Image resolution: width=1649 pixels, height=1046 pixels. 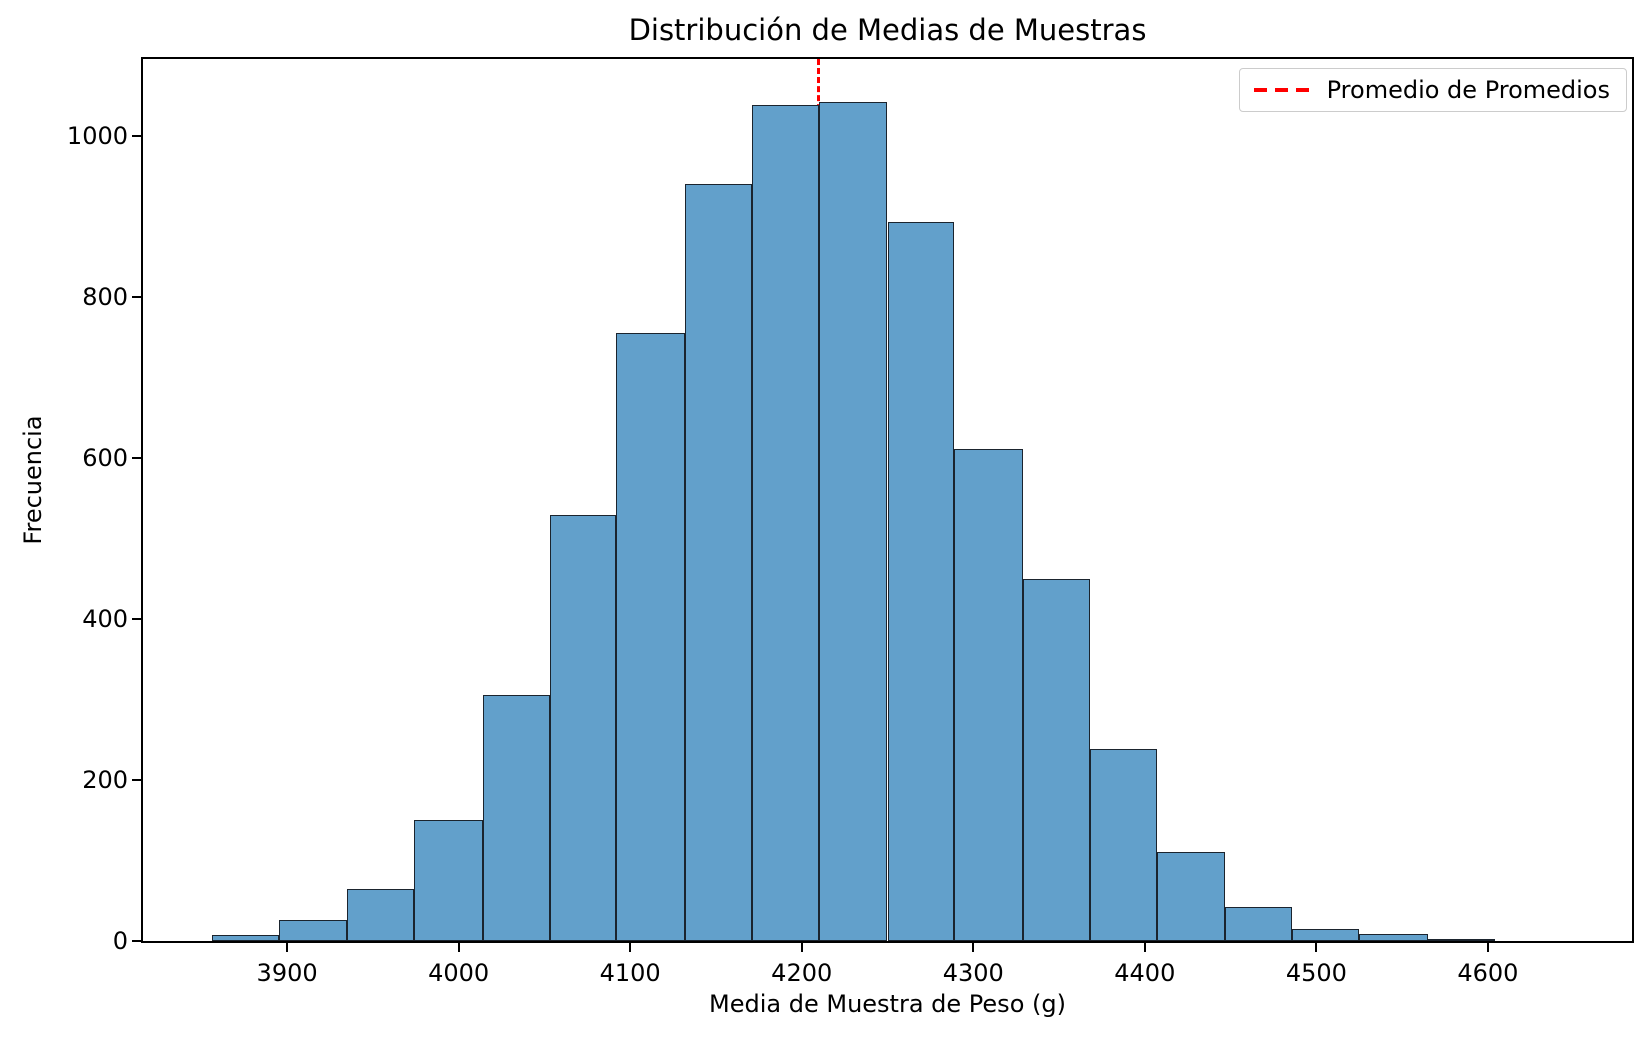 I want to click on x-tick-label: 4600, so click(x=1488, y=973).